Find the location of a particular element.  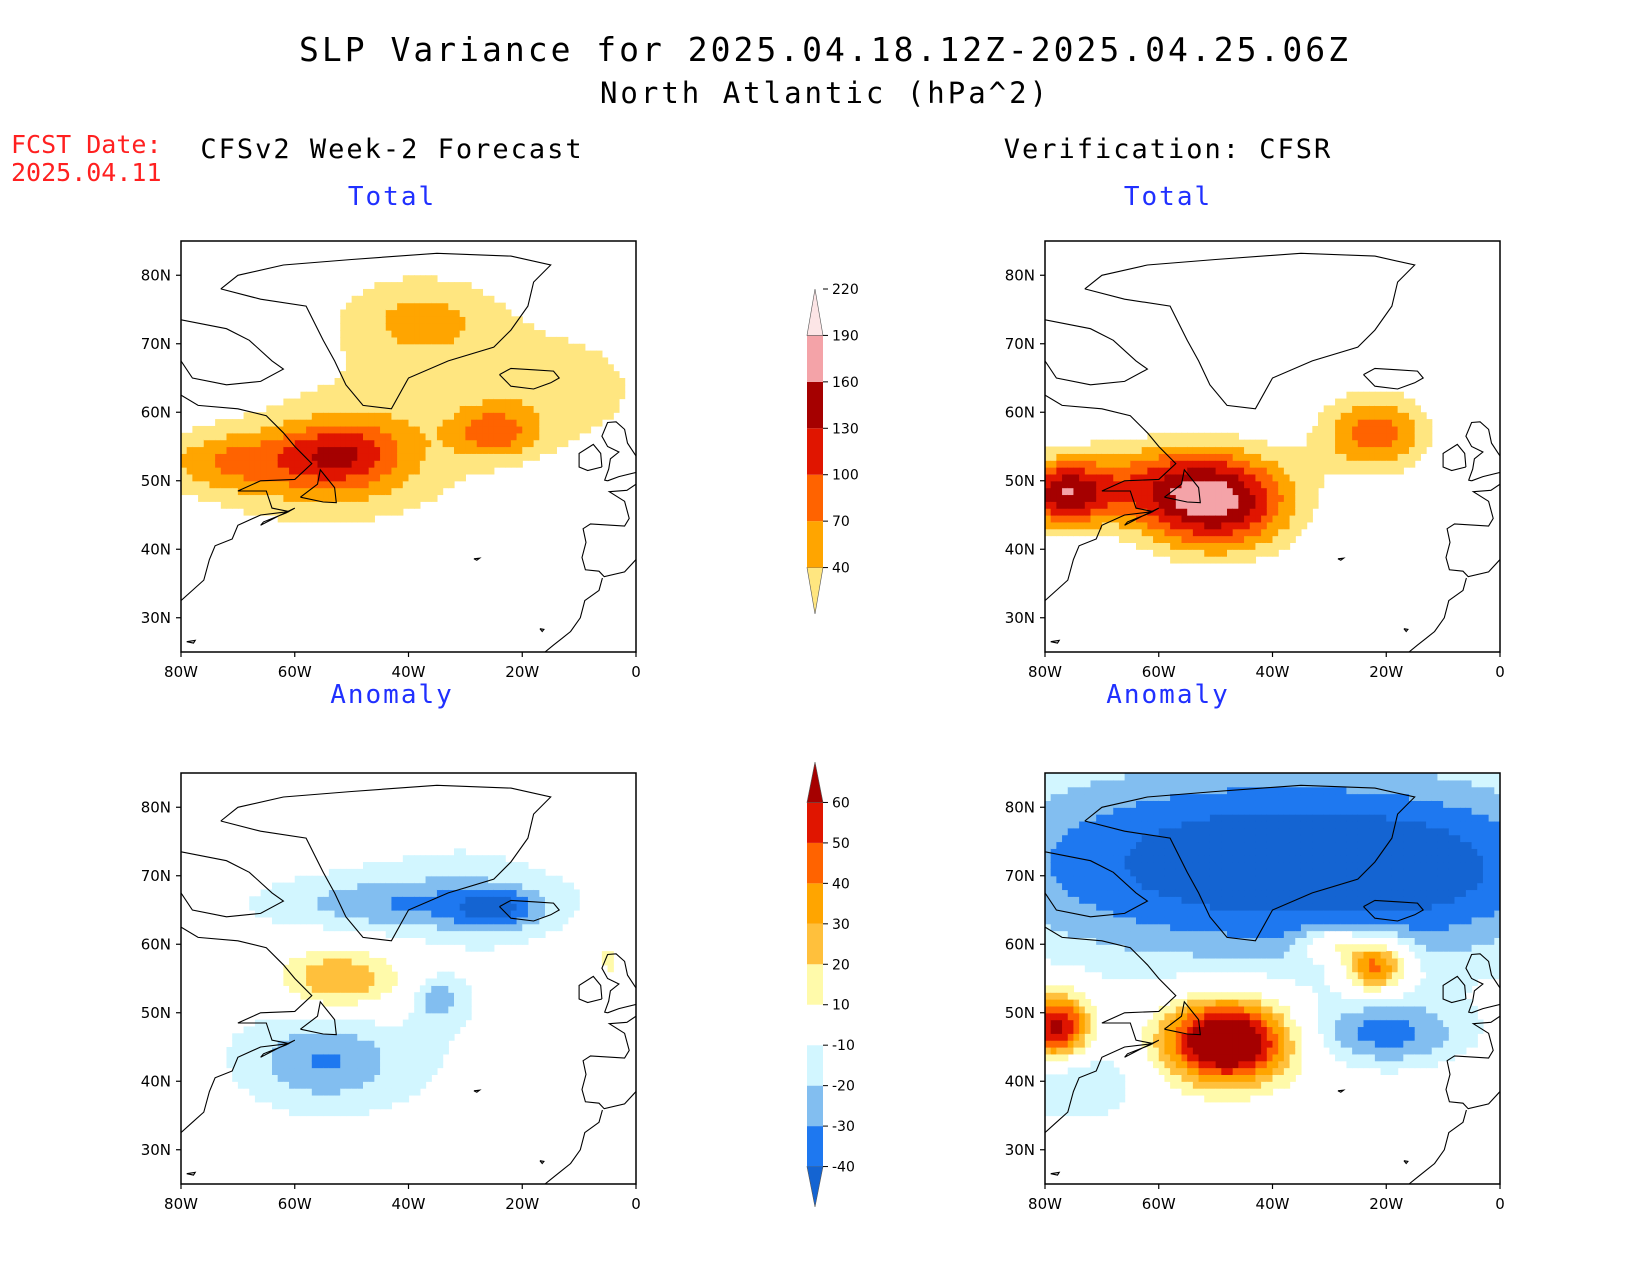

lat-tick-label: 50N is located at coordinates (1020, 481).